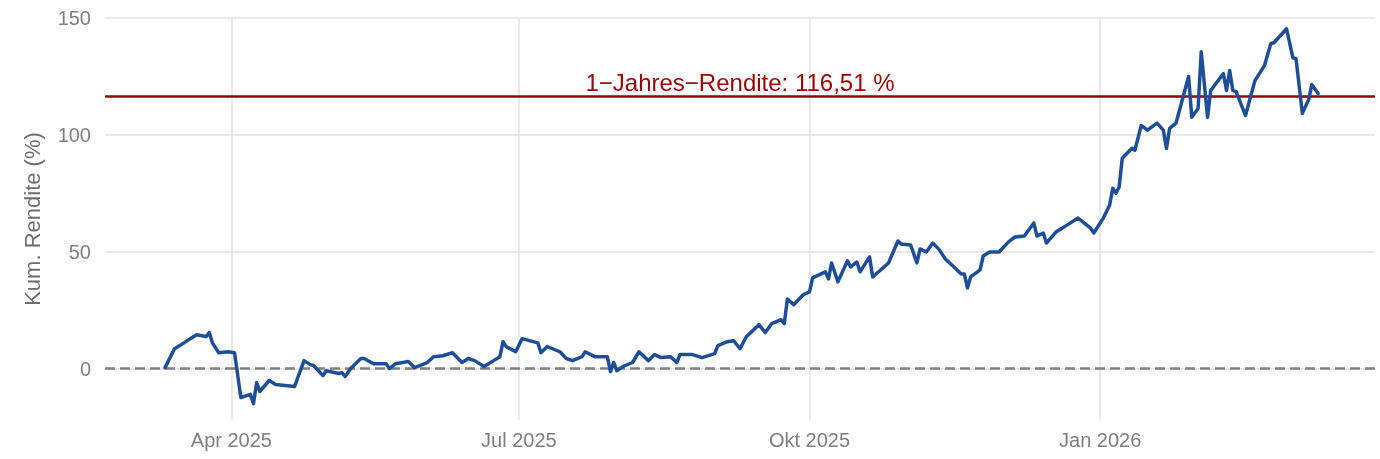 This screenshot has height=459, width=1380. What do you see at coordinates (740, 82) in the screenshot?
I see `ref-line-label: 1−Jahres−Rendite: 116,51 %` at bounding box center [740, 82].